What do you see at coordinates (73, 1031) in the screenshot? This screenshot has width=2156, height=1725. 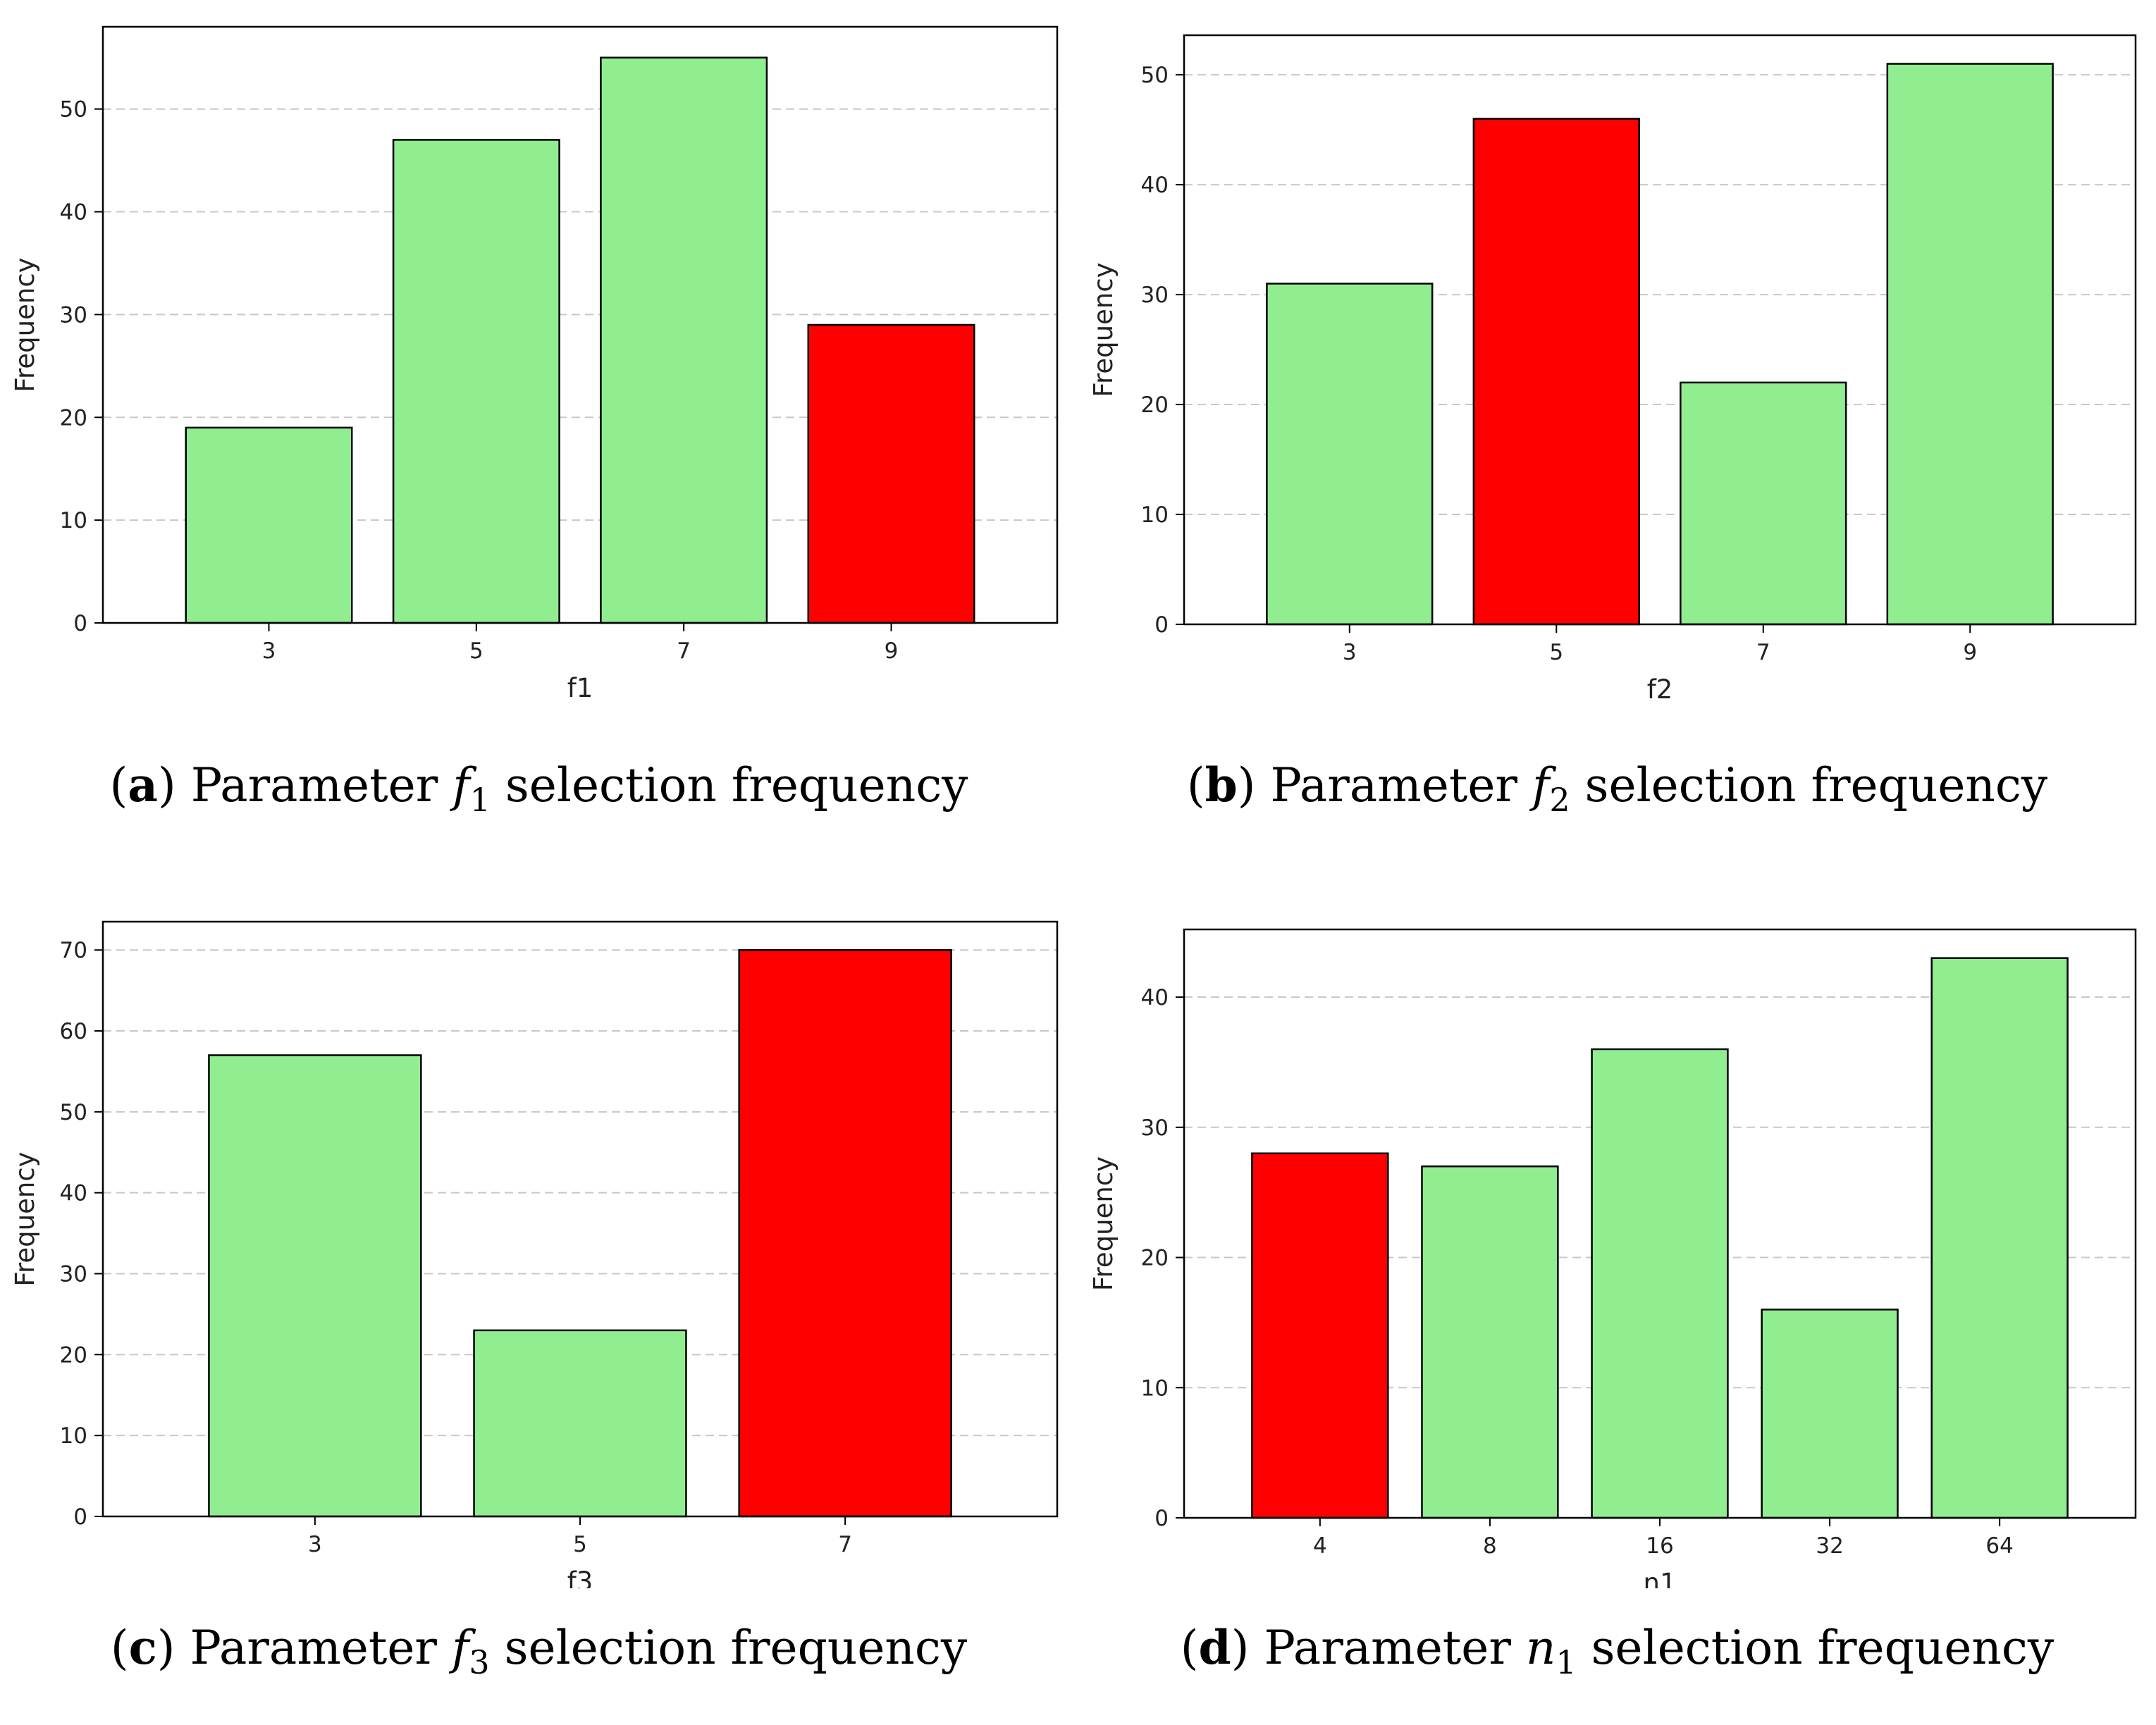 I see `y-tick-label: 60` at bounding box center [73, 1031].